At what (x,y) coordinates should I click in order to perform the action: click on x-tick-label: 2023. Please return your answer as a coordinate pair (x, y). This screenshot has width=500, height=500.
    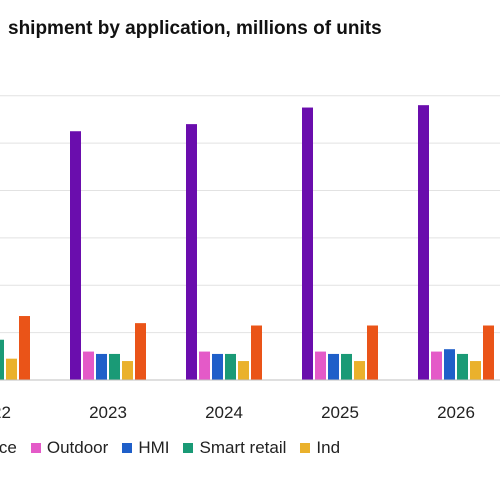
    Looking at the image, I should click on (108, 412).